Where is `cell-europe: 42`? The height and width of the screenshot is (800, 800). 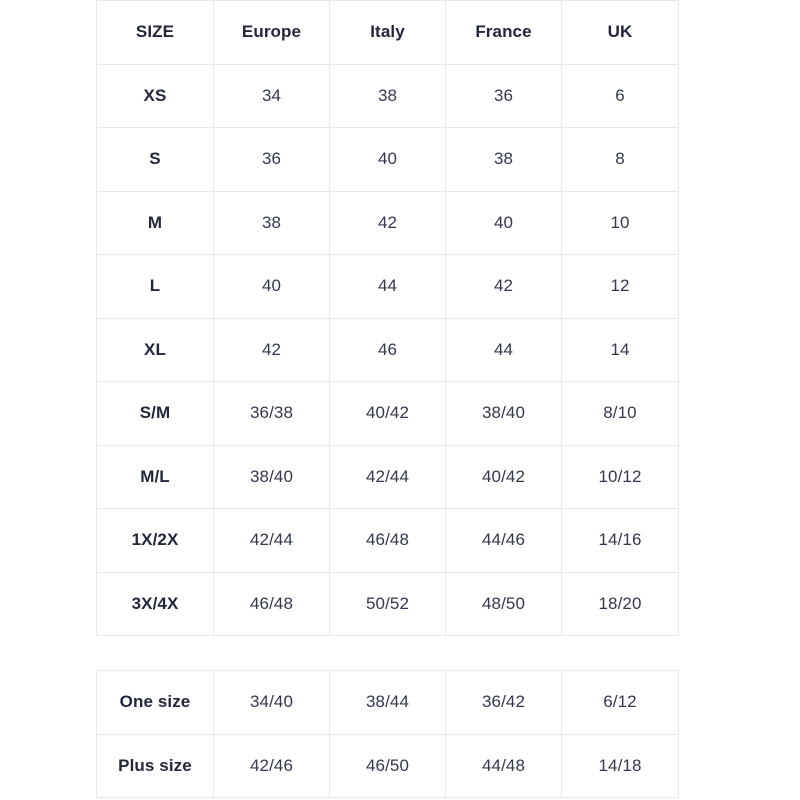 cell-europe: 42 is located at coordinates (271, 349).